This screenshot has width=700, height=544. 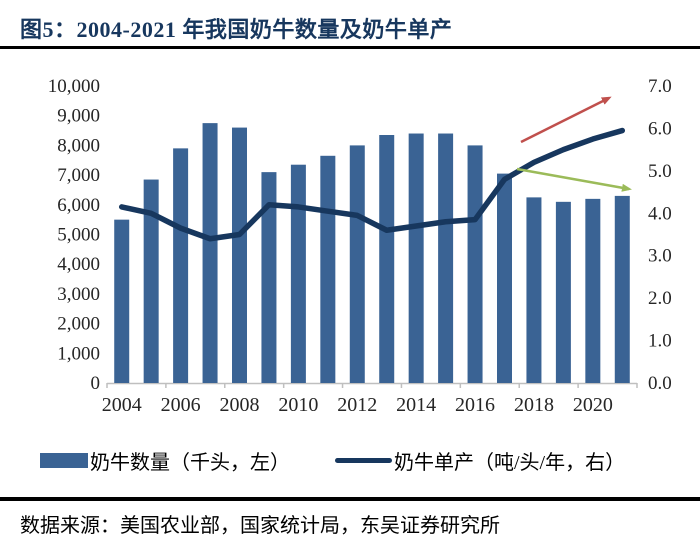 I want to click on figure-title: 图5：2004-2021 年我国奶牛数量及奶牛单产, so click(x=236, y=29).